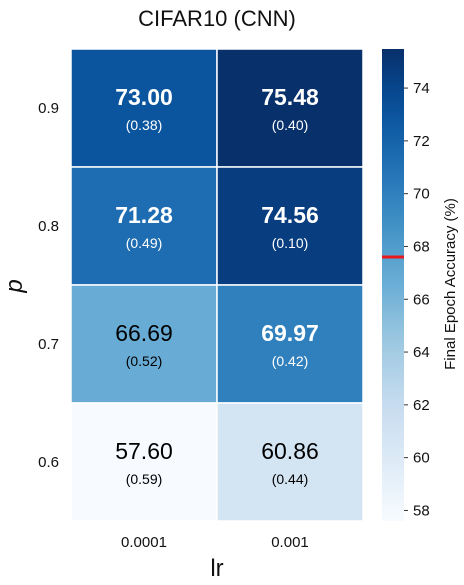 The width and height of the screenshot is (464, 585). Describe the element at coordinates (290, 479) in the screenshot. I see `cell-std-label: (0.44)` at that location.